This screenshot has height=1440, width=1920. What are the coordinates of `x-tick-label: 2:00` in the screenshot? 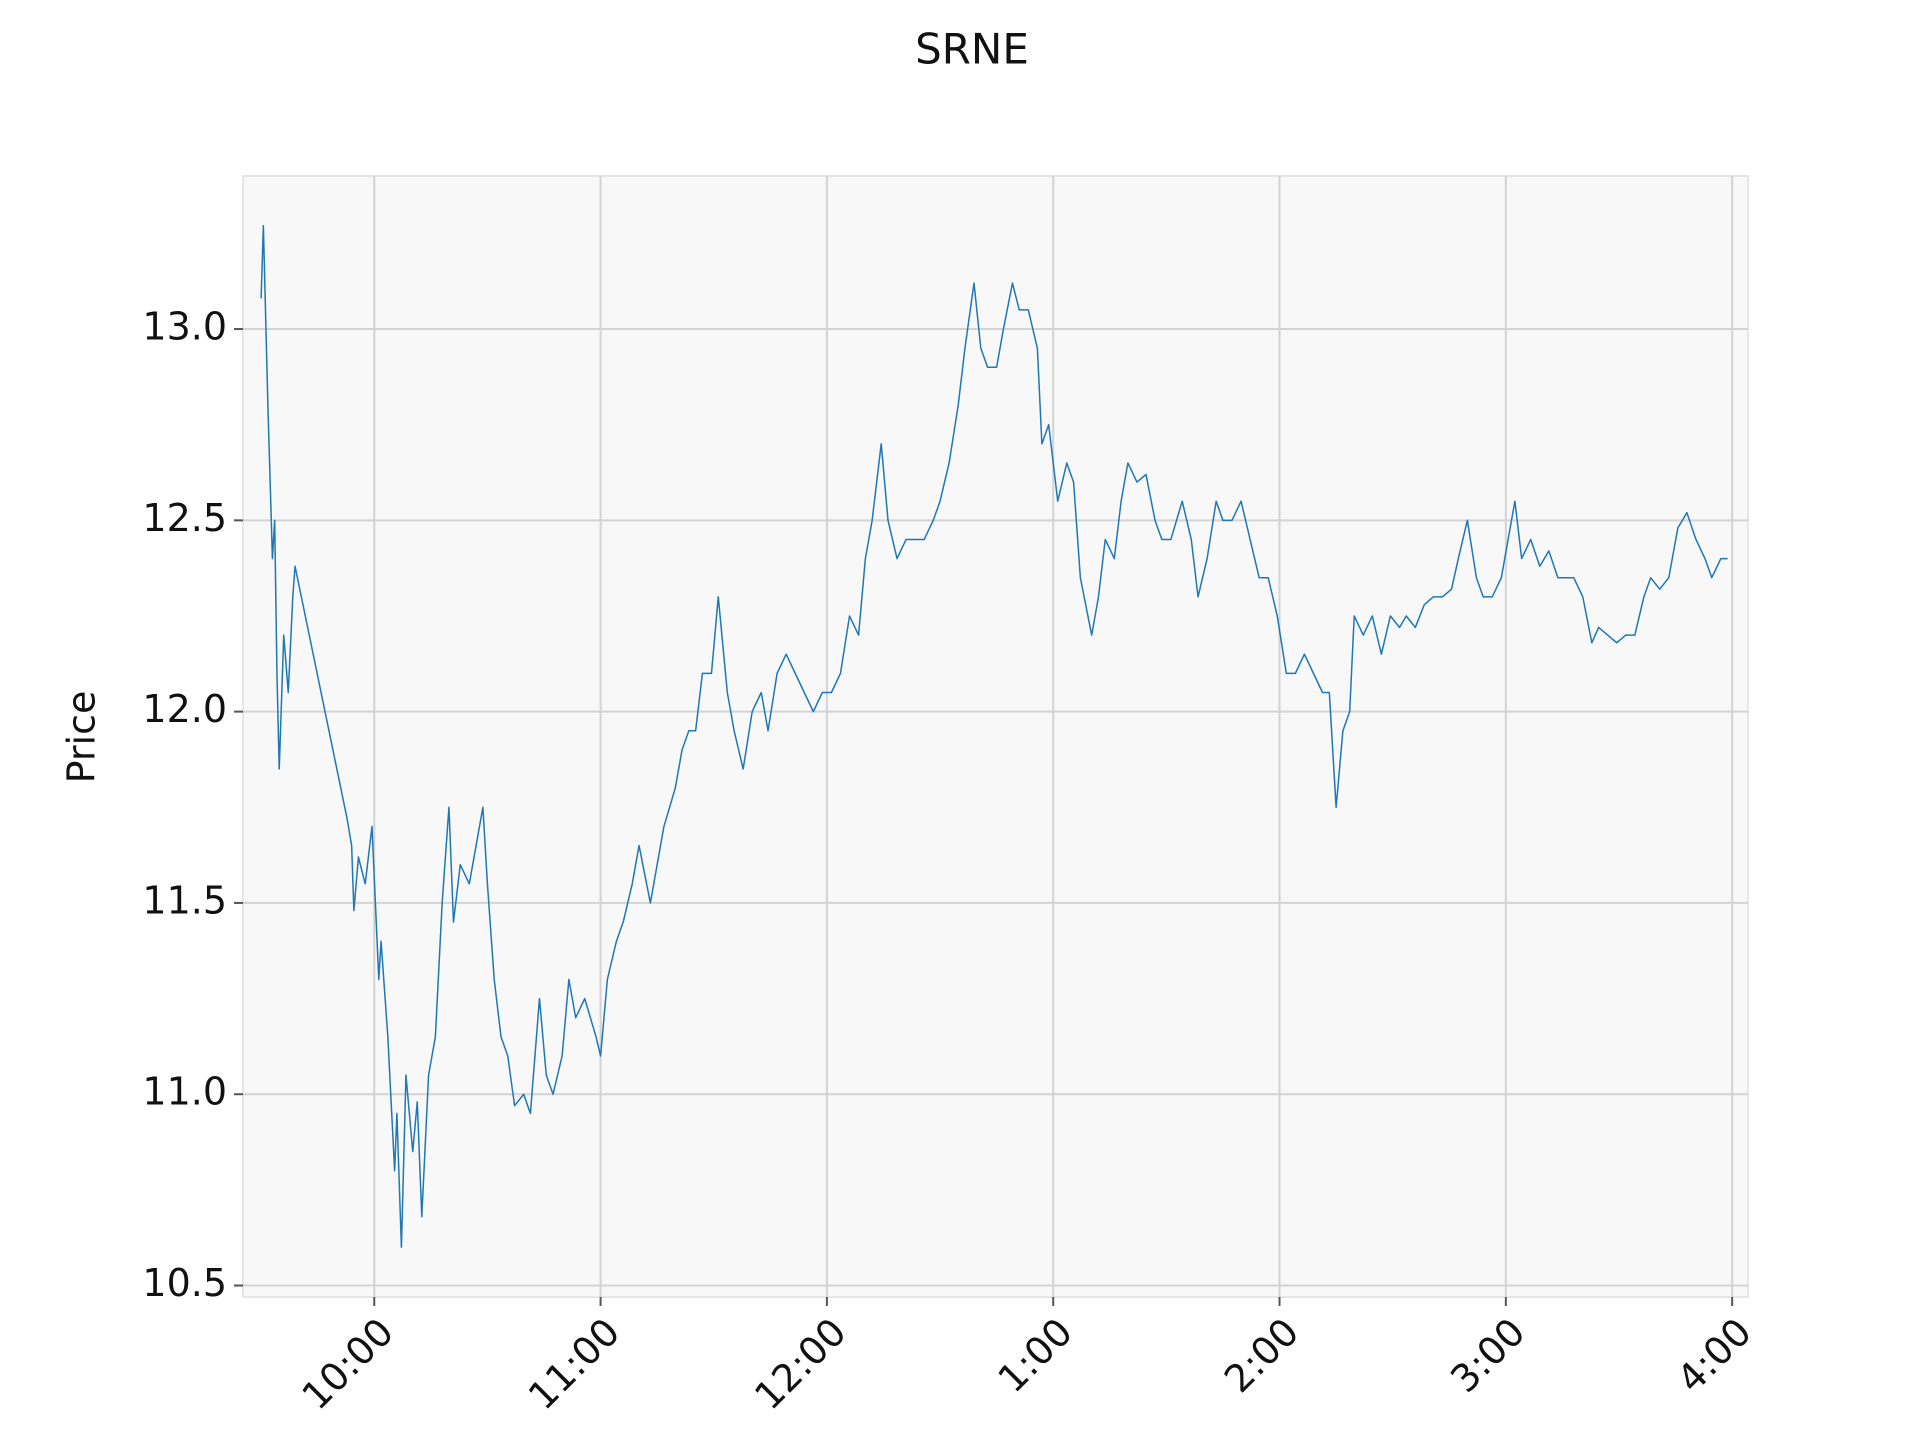 It's located at (1261, 1355).